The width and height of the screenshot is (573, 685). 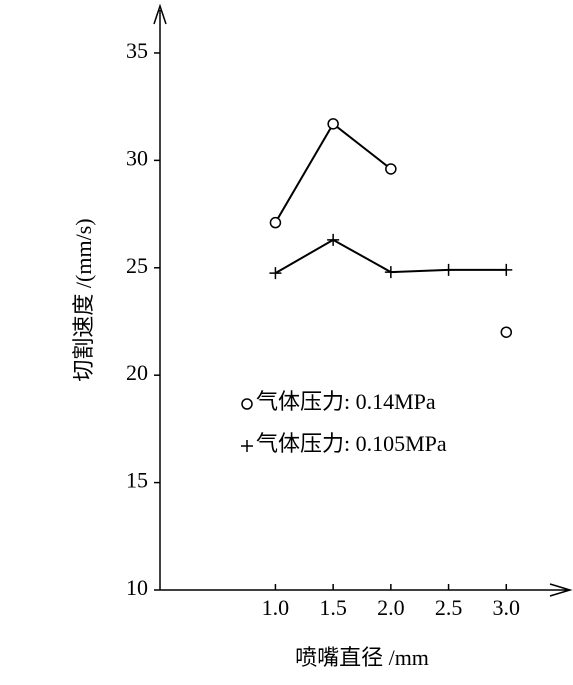 What do you see at coordinates (276, 607) in the screenshot?
I see `x-tick-label: 1.0` at bounding box center [276, 607].